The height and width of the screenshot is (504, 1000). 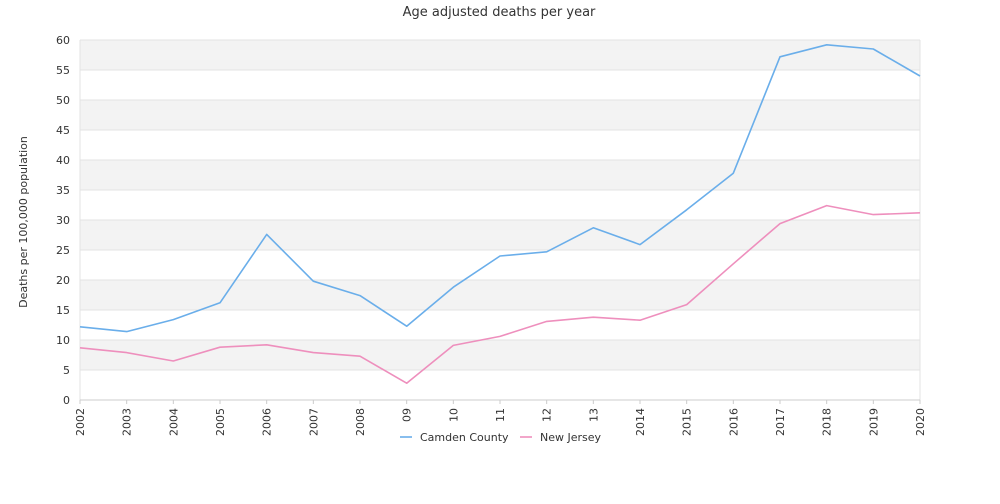 What do you see at coordinates (464, 437) in the screenshot?
I see `legend-label: Camden County` at bounding box center [464, 437].